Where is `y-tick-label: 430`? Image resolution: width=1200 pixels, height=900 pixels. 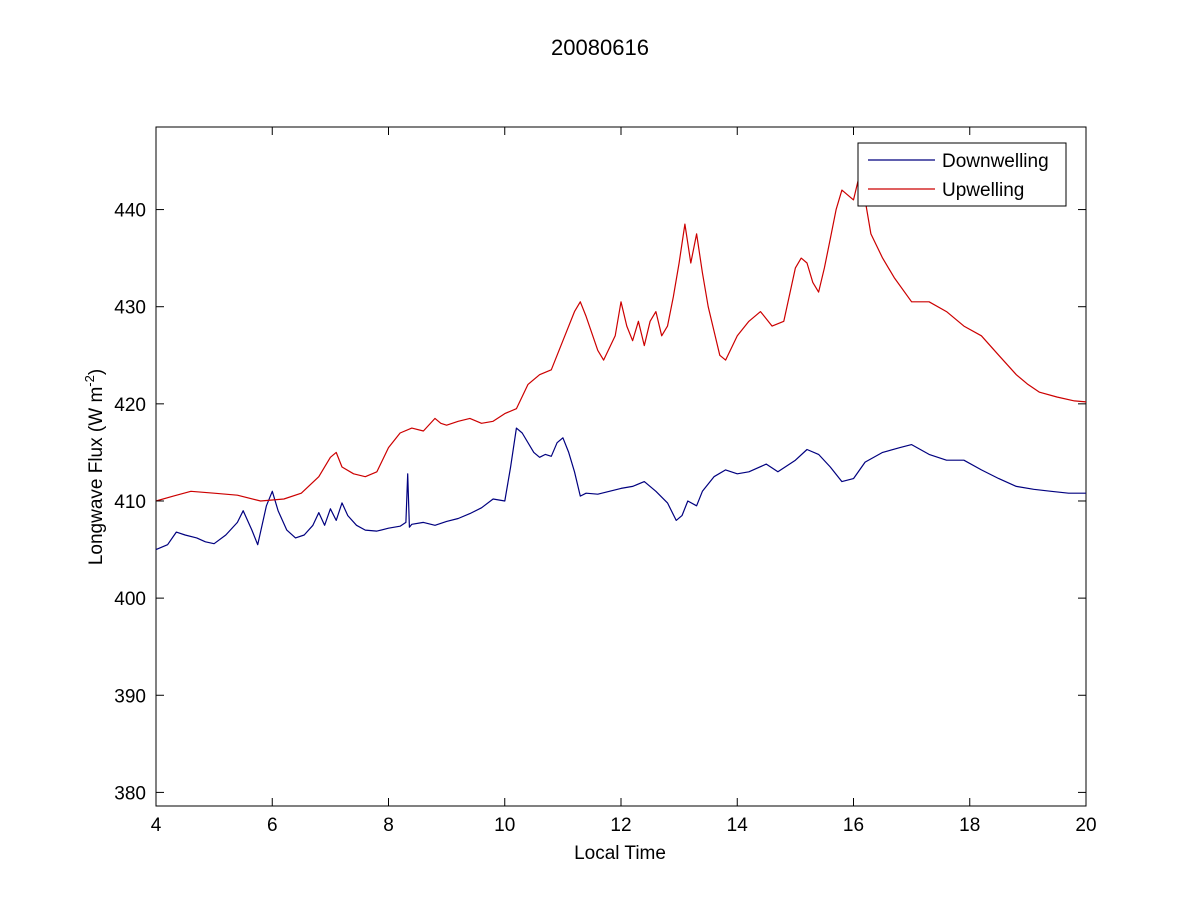 y-tick-label: 430 is located at coordinates (130, 308).